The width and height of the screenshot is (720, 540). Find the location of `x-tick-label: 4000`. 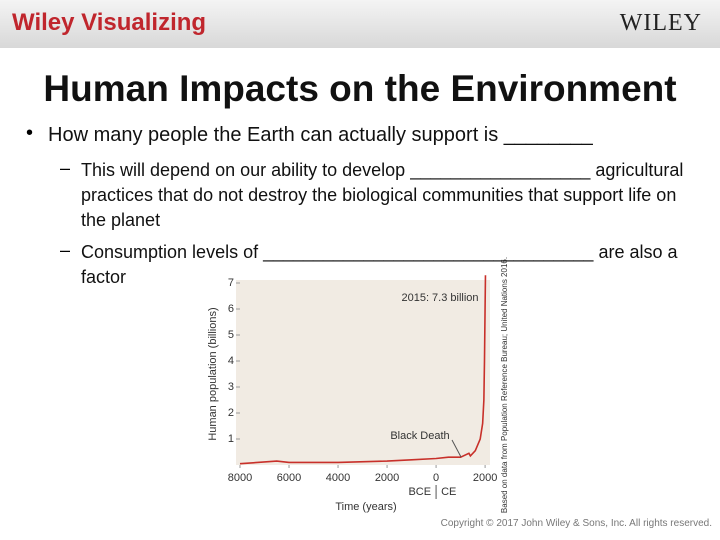

x-tick-label: 4000 is located at coordinates (338, 478).